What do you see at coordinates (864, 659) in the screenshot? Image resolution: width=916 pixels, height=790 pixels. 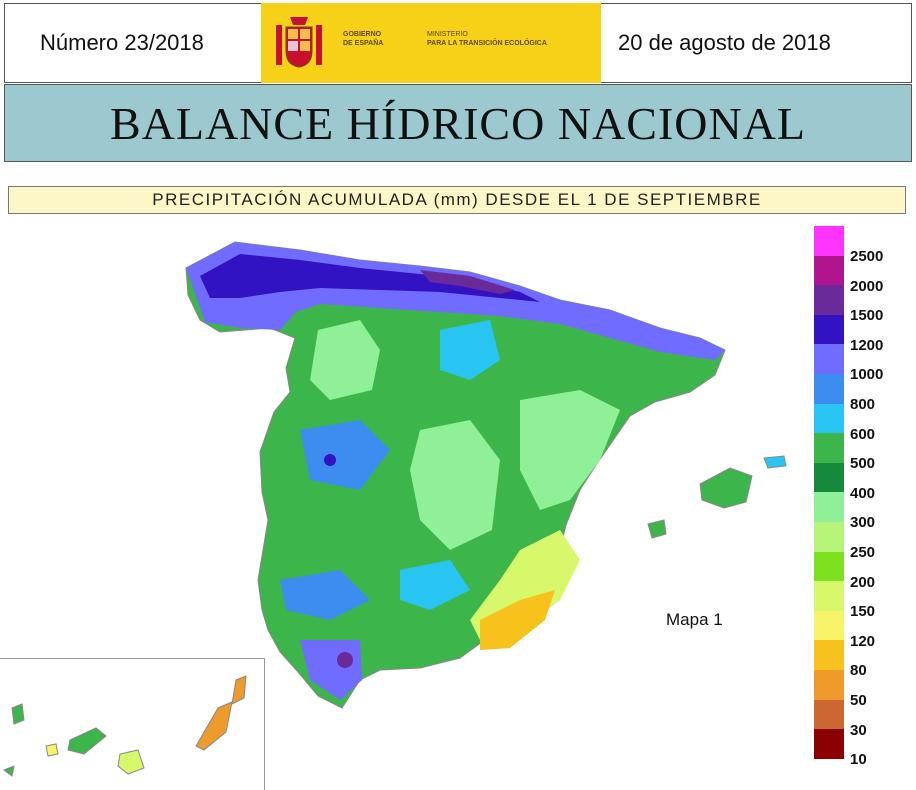 I see `legend-item: 80` at bounding box center [864, 659].